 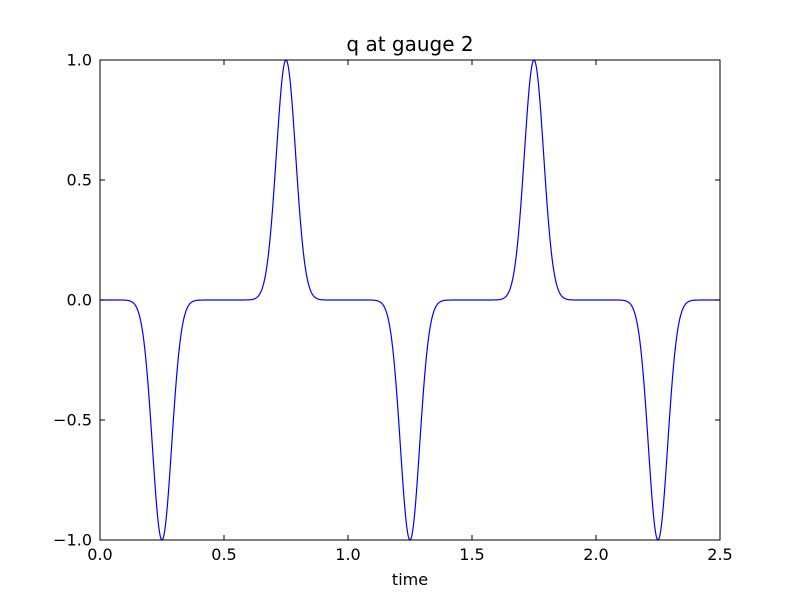 I want to click on x-axis-label: time, so click(x=410, y=579).